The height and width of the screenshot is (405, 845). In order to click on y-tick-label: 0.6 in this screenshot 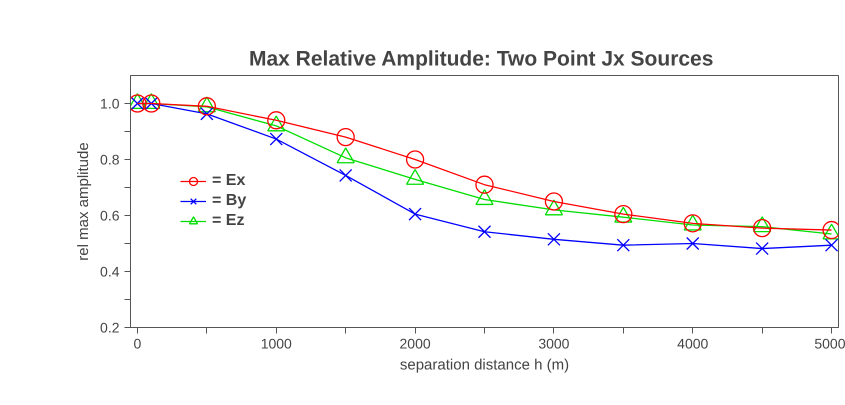, I will do `click(110, 216)`.